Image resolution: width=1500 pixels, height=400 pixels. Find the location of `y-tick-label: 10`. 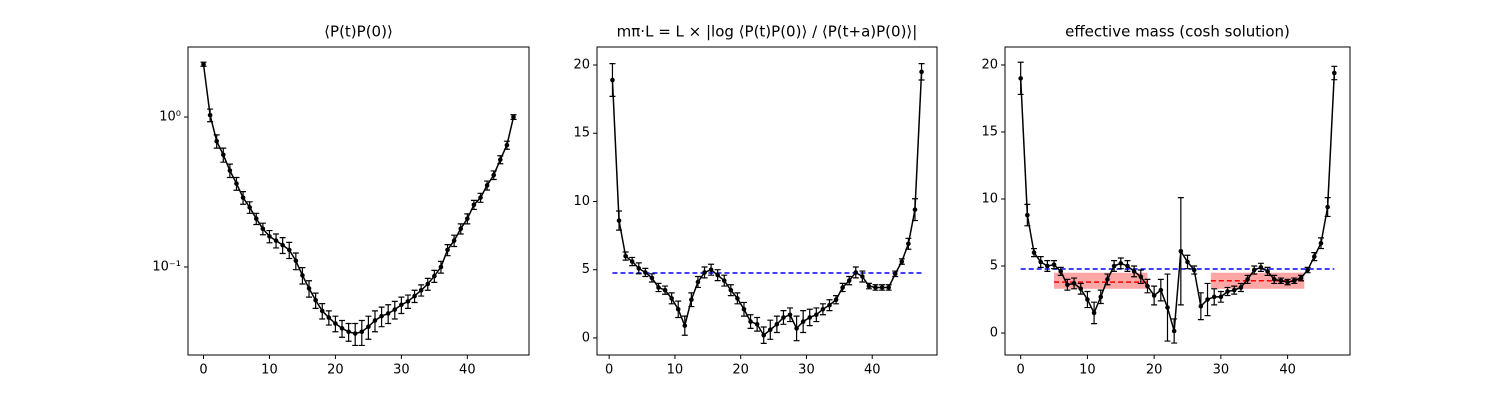

y-tick-label: 10 is located at coordinates (989, 198).